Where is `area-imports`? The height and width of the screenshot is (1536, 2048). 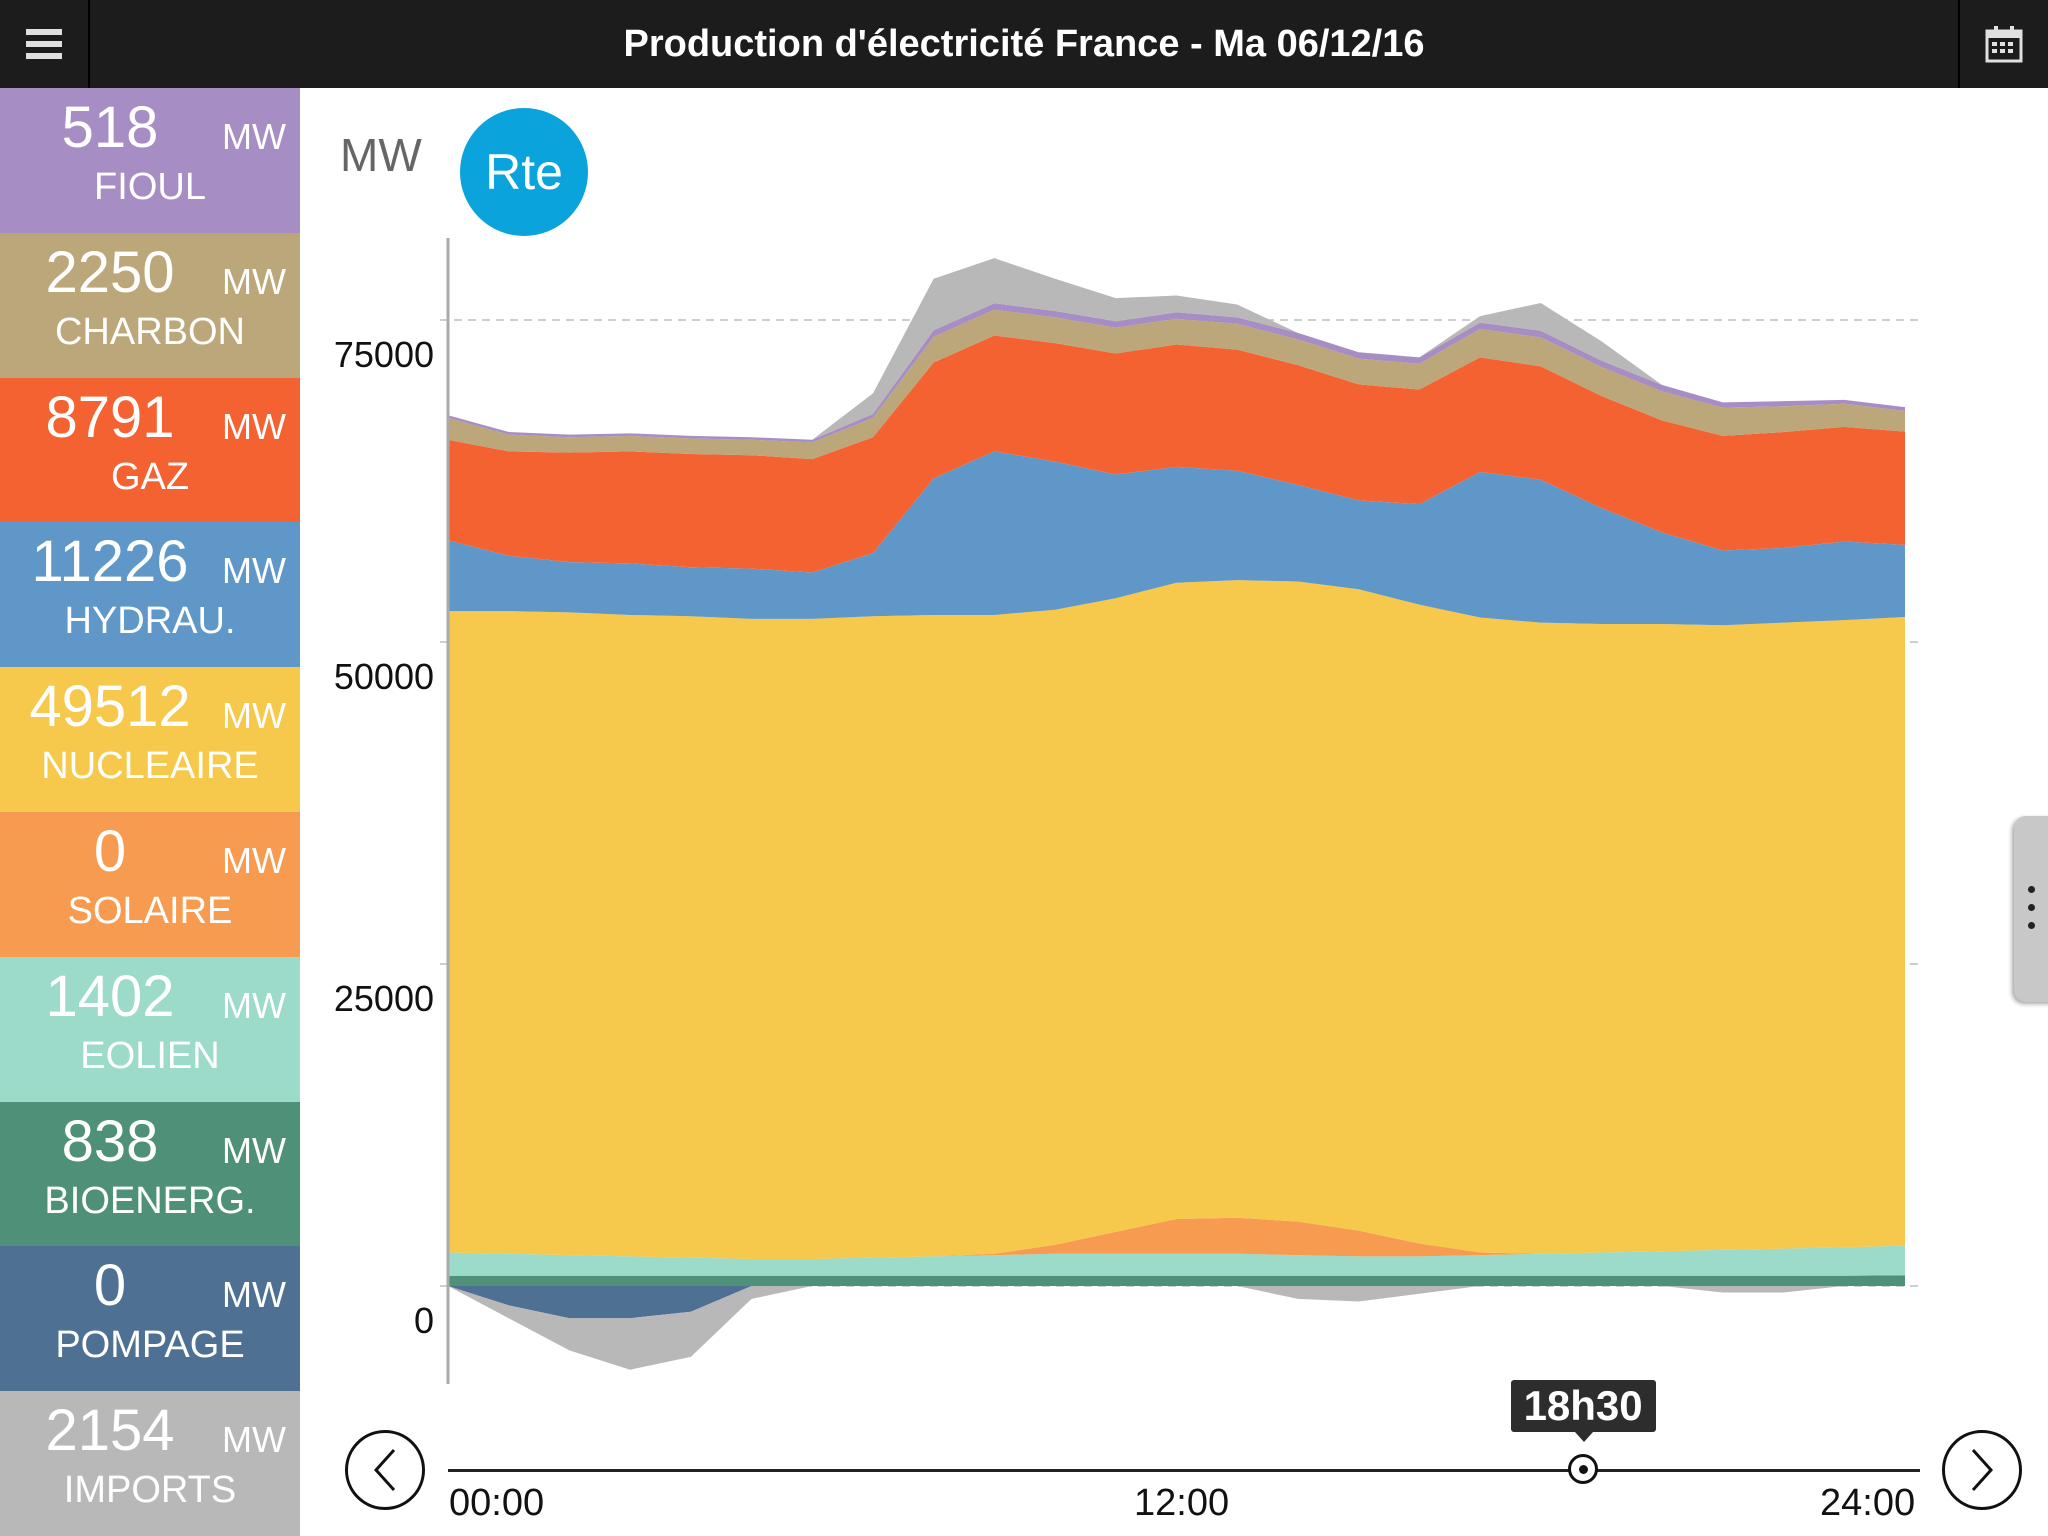
area-imports is located at coordinates (1176, 349).